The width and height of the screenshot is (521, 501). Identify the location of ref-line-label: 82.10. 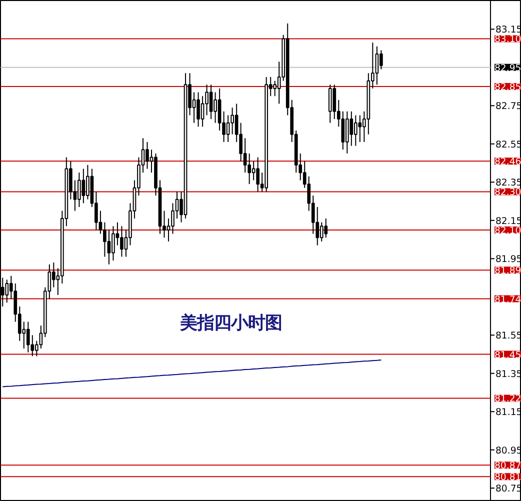
(507, 230).